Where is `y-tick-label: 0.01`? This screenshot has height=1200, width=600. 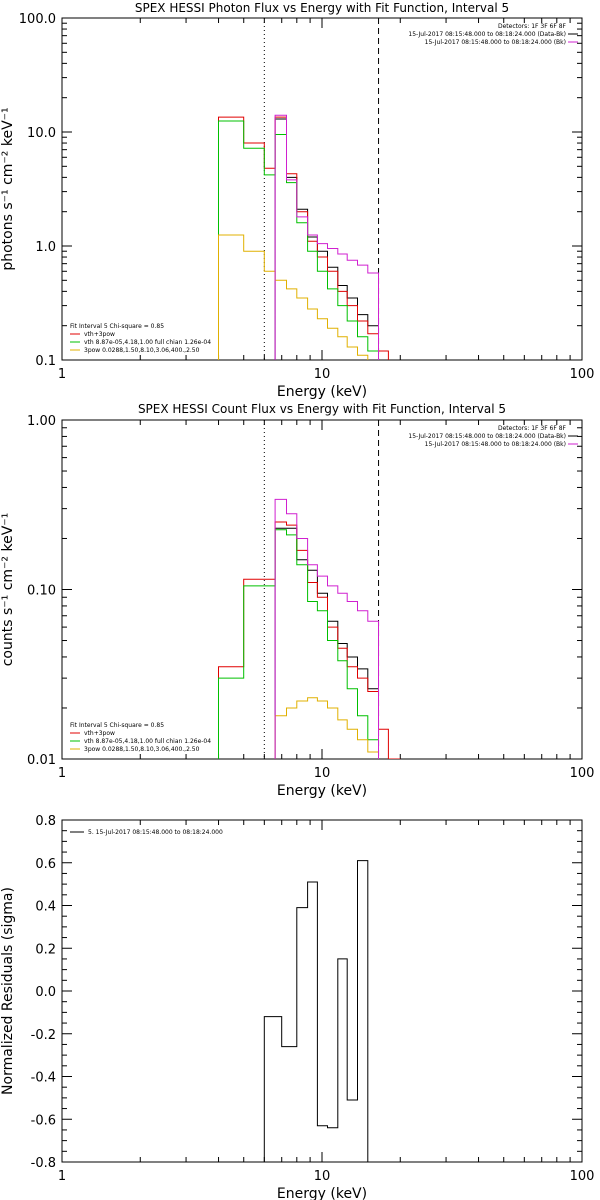 y-tick-label: 0.01 is located at coordinates (41, 760).